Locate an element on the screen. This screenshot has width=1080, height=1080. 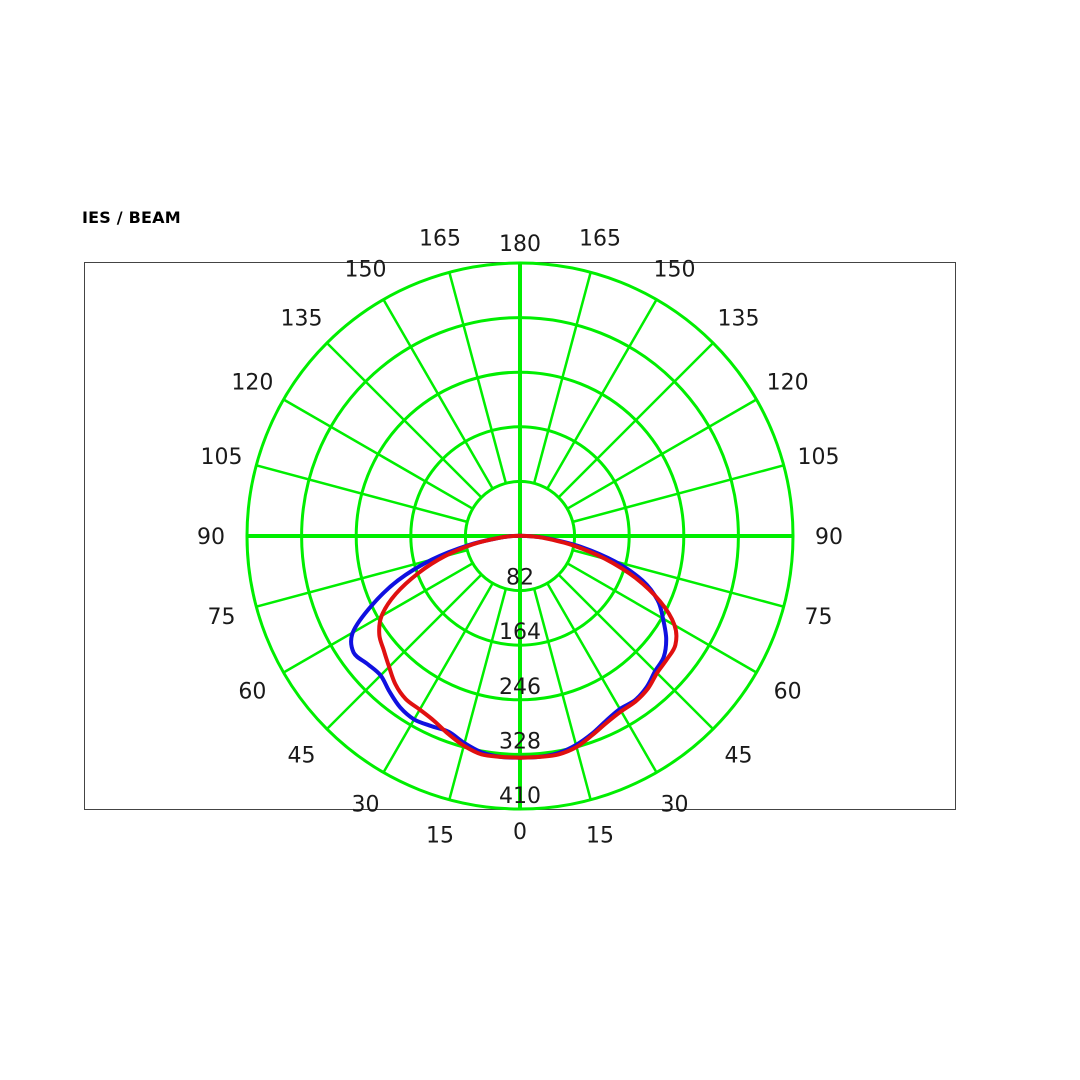
radial-tick-label-246: 246 is located at coordinates (520, 687).